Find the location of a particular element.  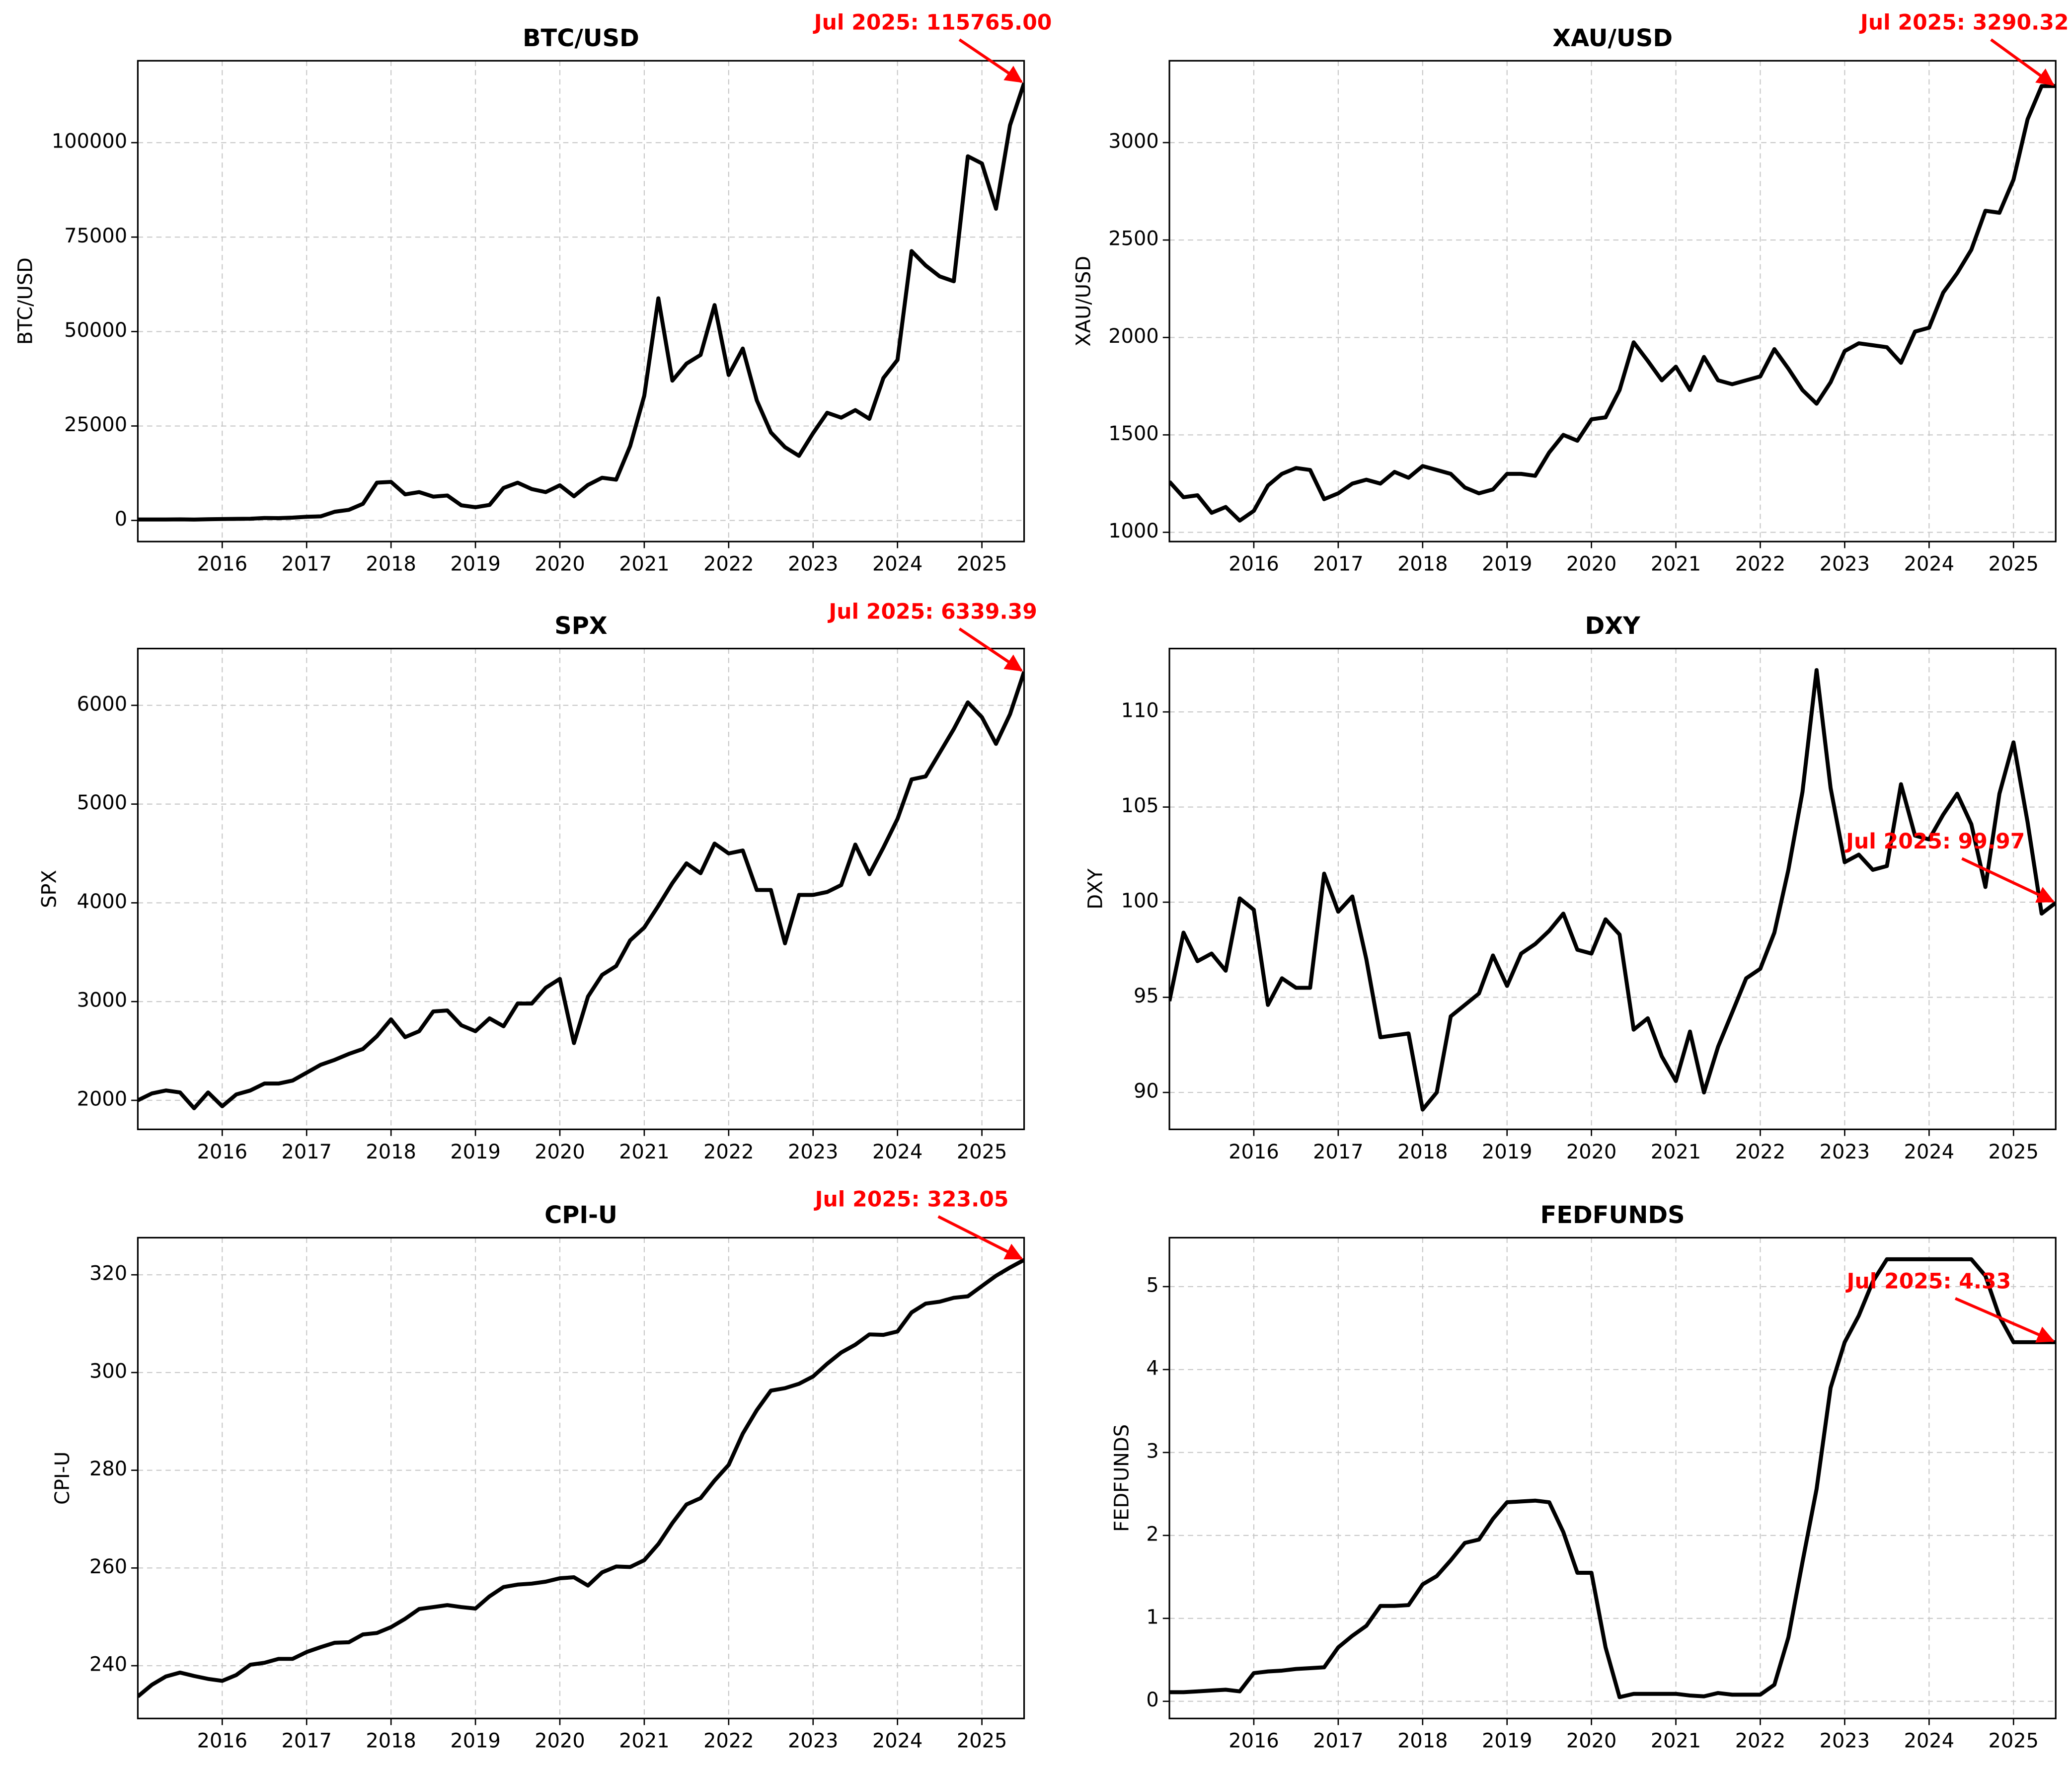

y-tick-label: 2 is located at coordinates (1152, 1534).